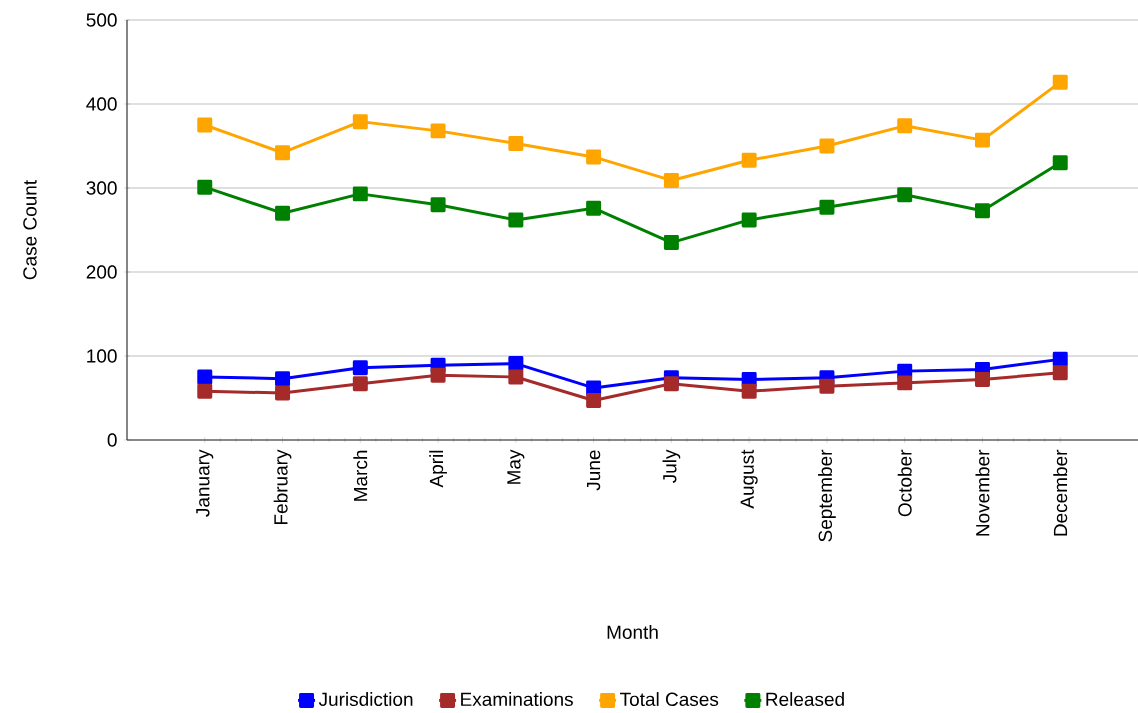 This screenshot has height=713, width=1138. What do you see at coordinates (101, 188) in the screenshot?
I see `y-tick-label: 300` at bounding box center [101, 188].